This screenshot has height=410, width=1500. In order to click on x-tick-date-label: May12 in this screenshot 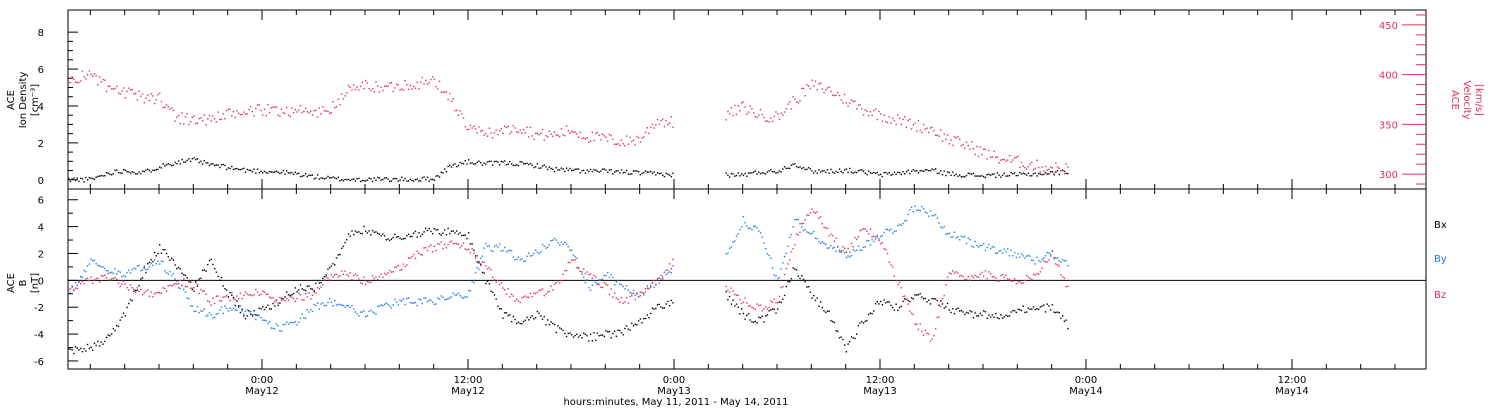, I will do `click(261, 391)`.